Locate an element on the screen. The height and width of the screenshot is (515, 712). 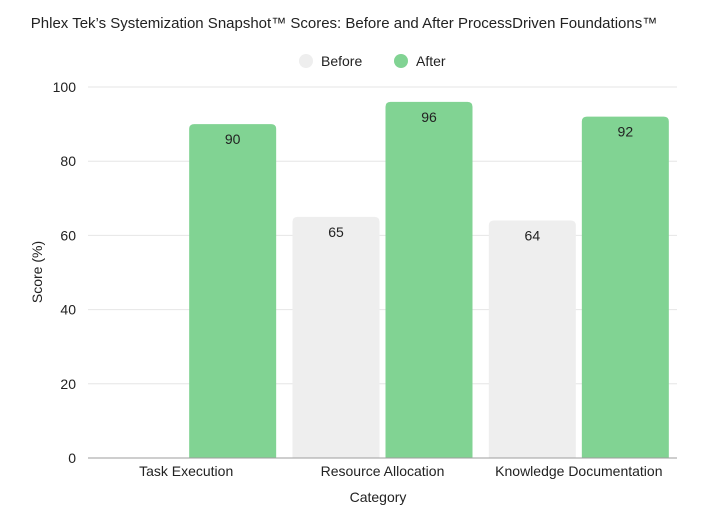
y-tick-label: 100 is located at coordinates (65, 87).